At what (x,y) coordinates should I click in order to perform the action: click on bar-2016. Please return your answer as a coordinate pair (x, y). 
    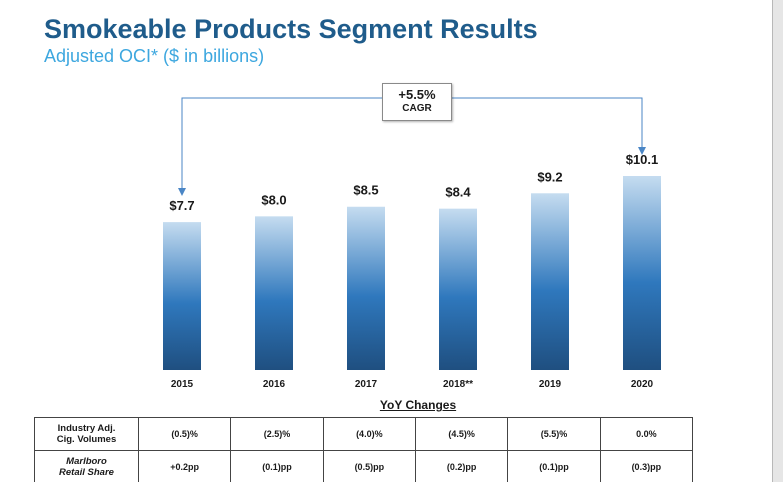
    Looking at the image, I should click on (274, 293).